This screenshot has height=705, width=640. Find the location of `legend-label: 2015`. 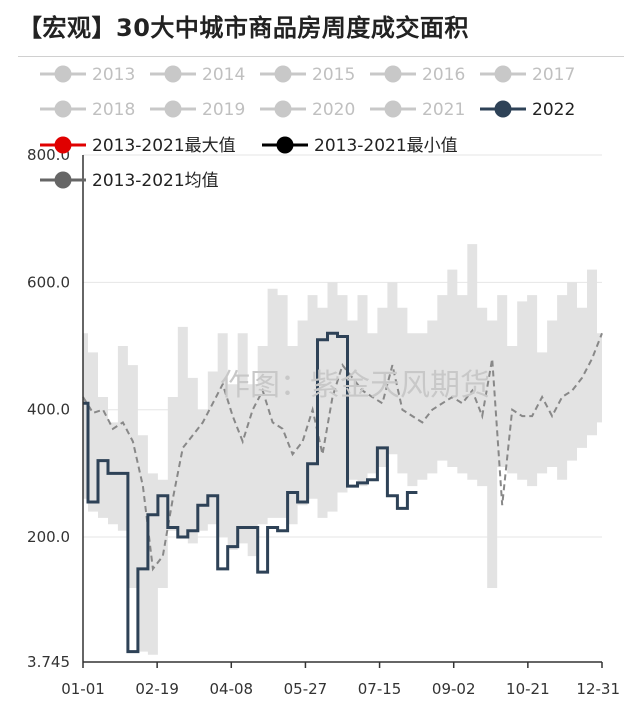

legend-label: 2015 is located at coordinates (333, 75).